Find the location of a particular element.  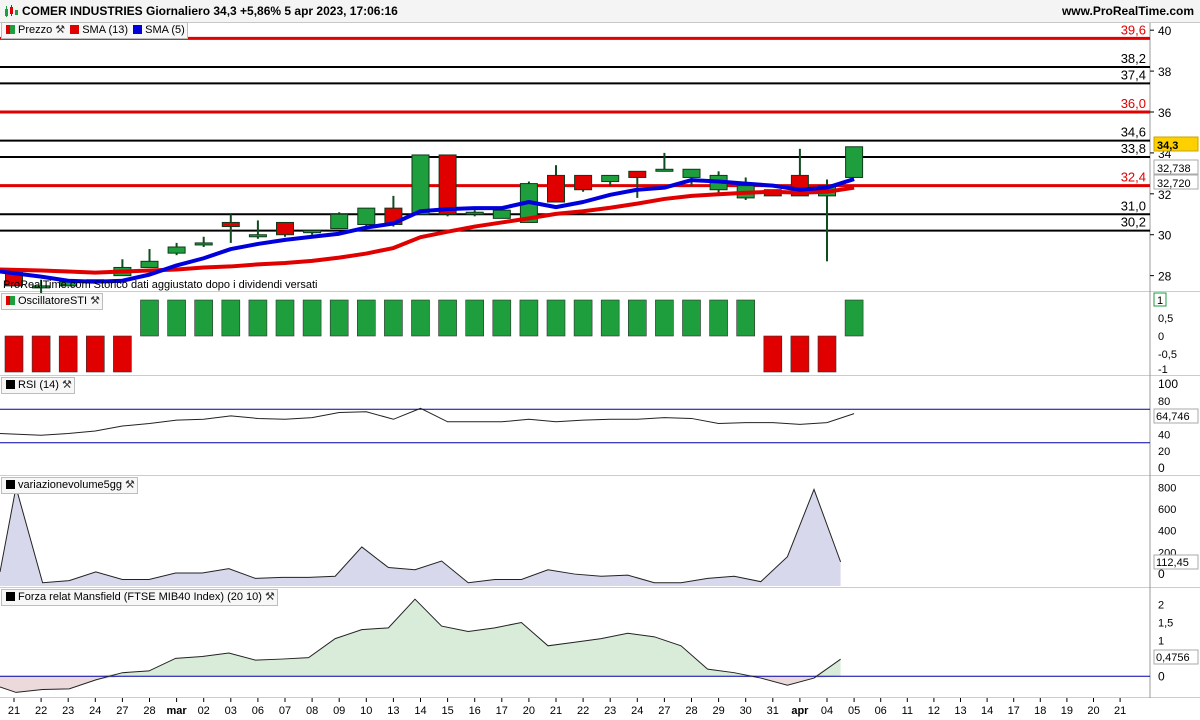

sma13-swatch-icon is located at coordinates (75, 29).